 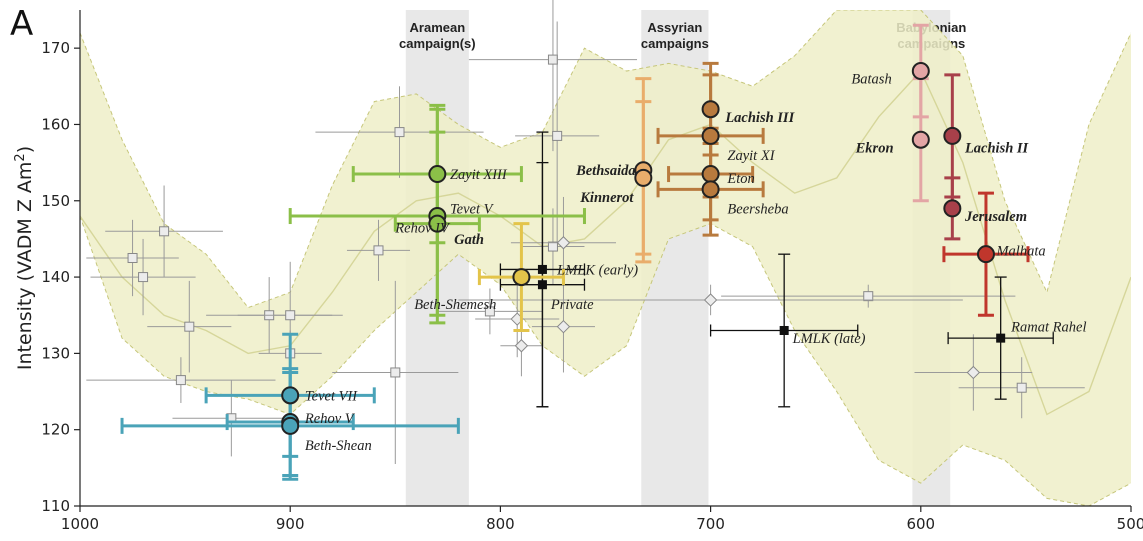 What do you see at coordinates (605, 171) in the screenshot?
I see `site-label-10: Bethsaida` at bounding box center [605, 171].